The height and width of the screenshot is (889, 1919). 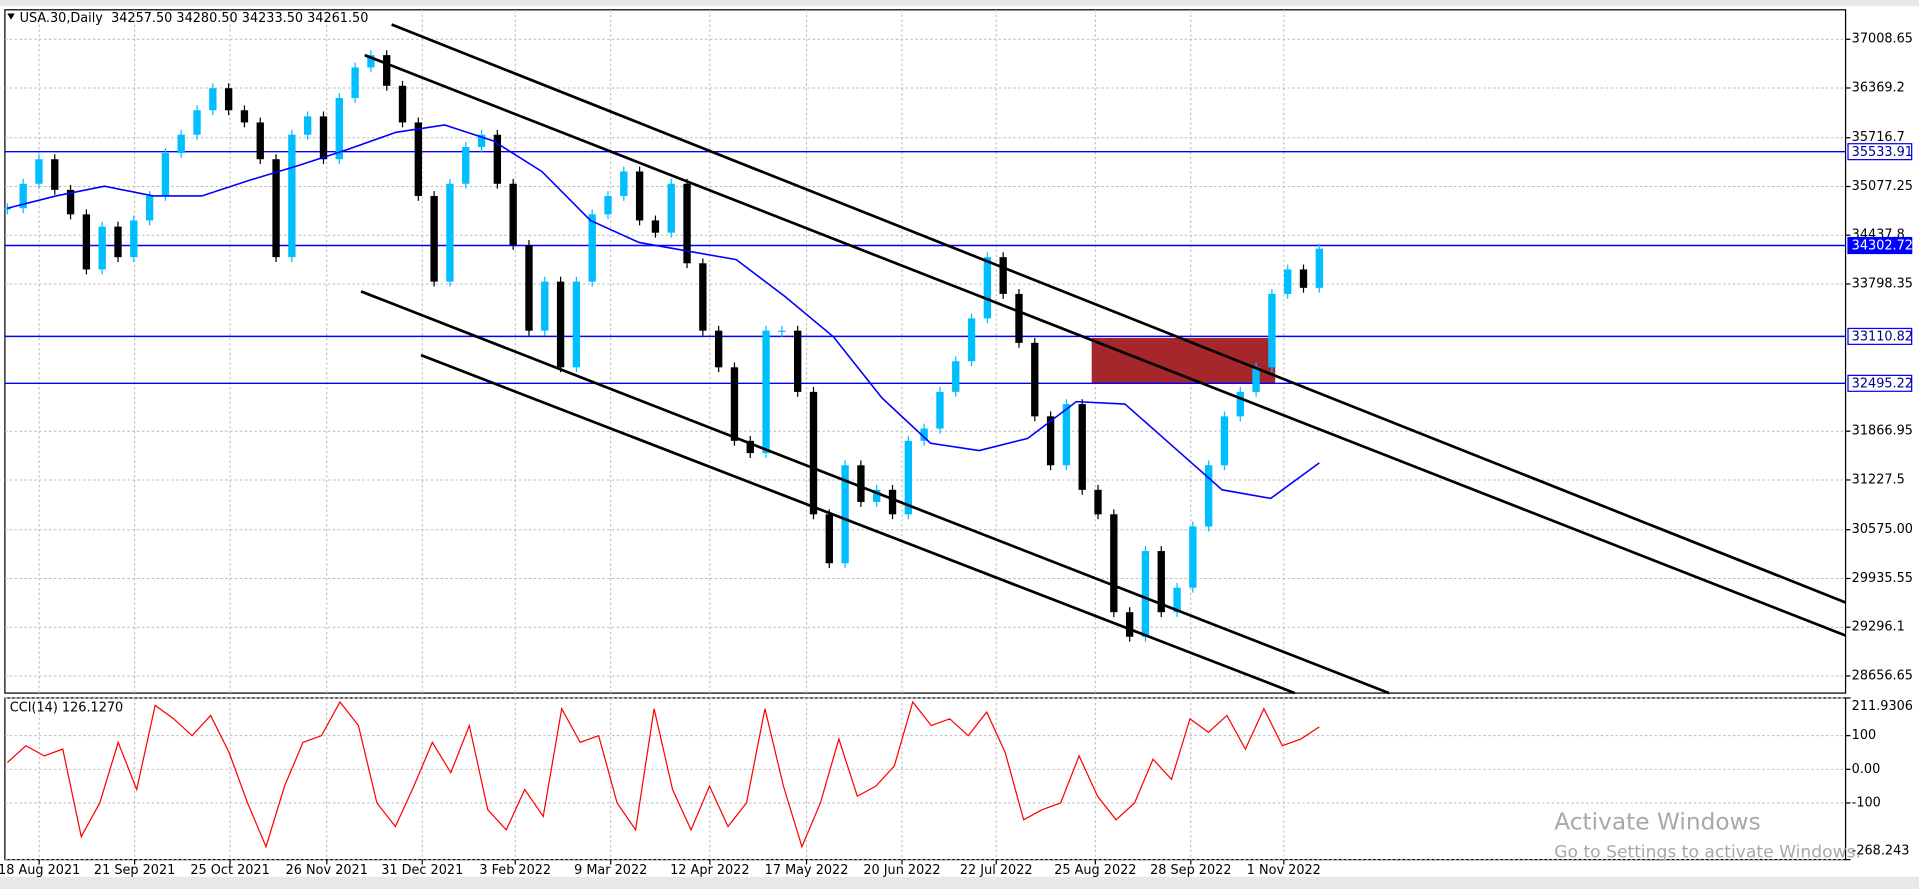 I want to click on y-tick-label: 0.00, so click(x=1866, y=769).